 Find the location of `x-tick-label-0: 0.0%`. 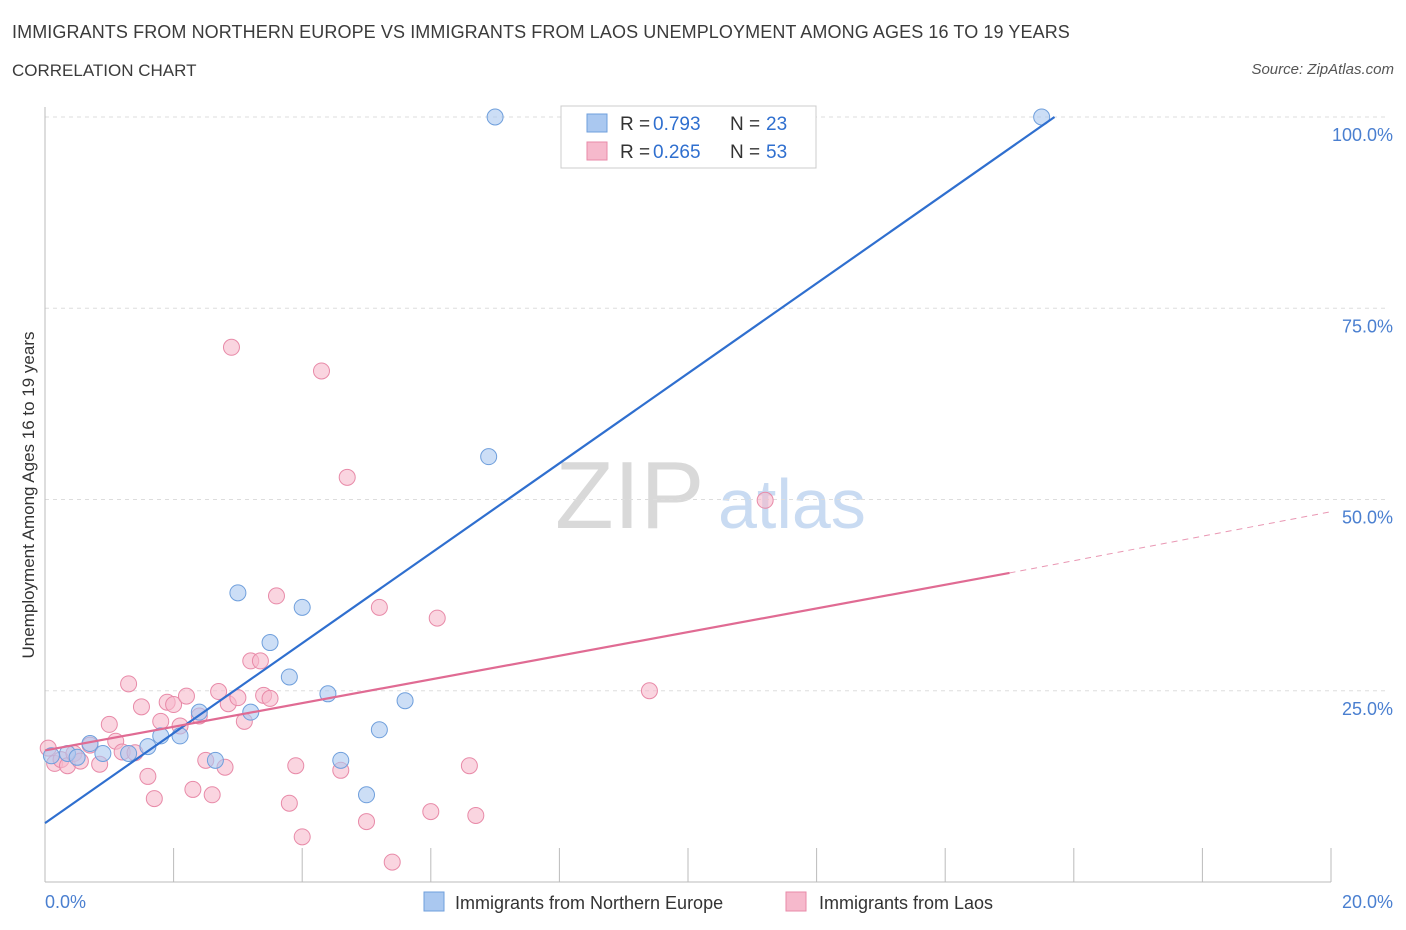

x-tick-label-0: 0.0% is located at coordinates (65, 902).